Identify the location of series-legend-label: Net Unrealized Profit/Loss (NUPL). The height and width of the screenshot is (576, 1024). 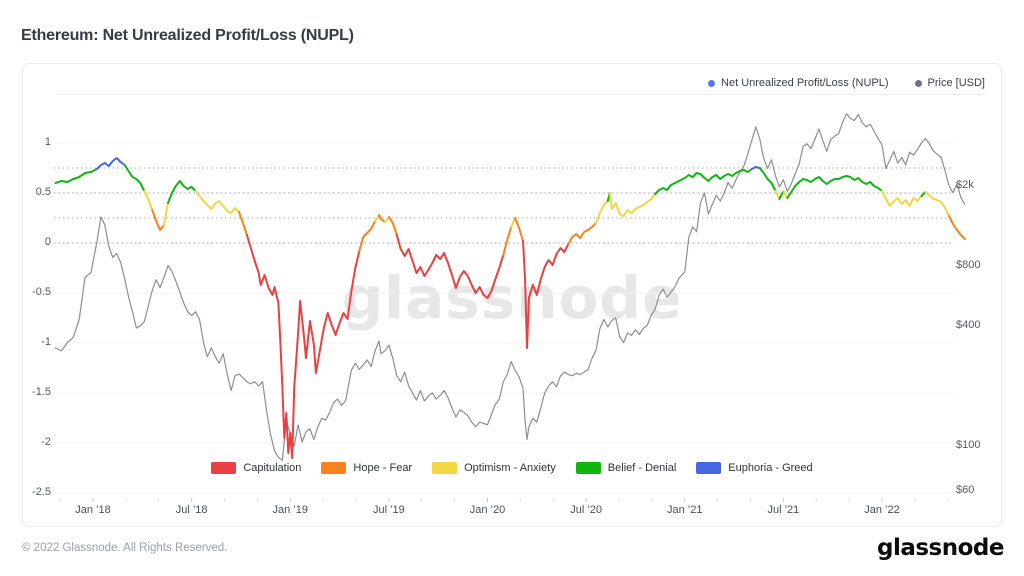
(805, 83).